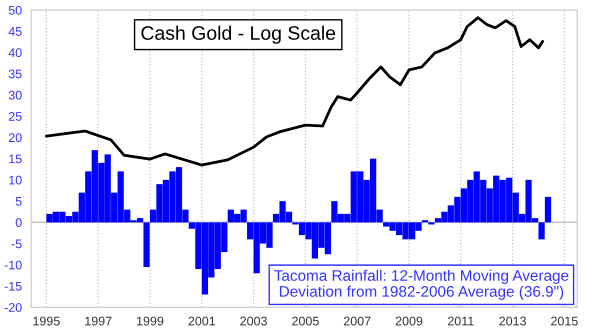 The width and height of the screenshot is (600, 334). I want to click on x-tick-label: 2005, so click(305, 321).